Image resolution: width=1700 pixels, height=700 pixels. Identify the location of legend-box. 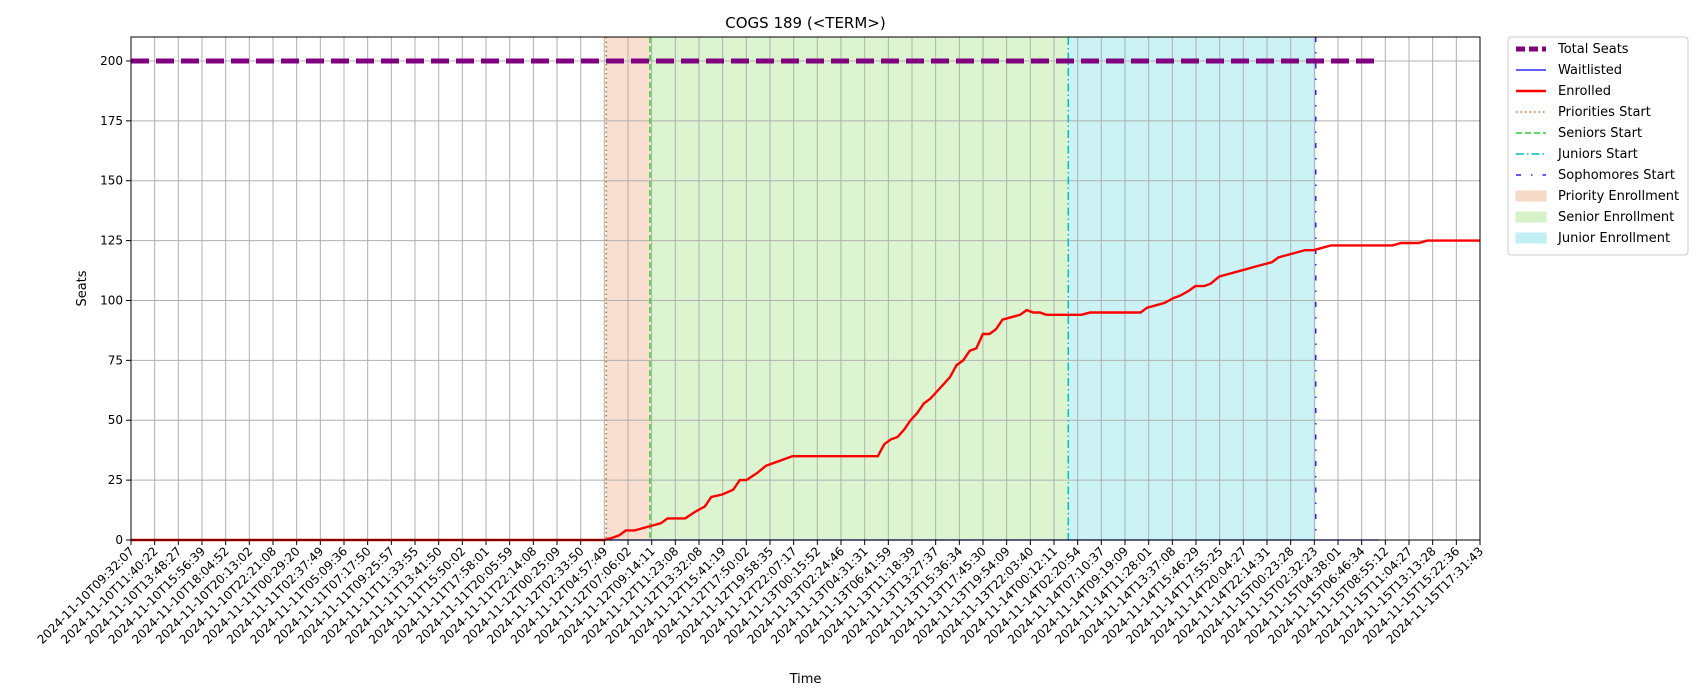
(1598, 146).